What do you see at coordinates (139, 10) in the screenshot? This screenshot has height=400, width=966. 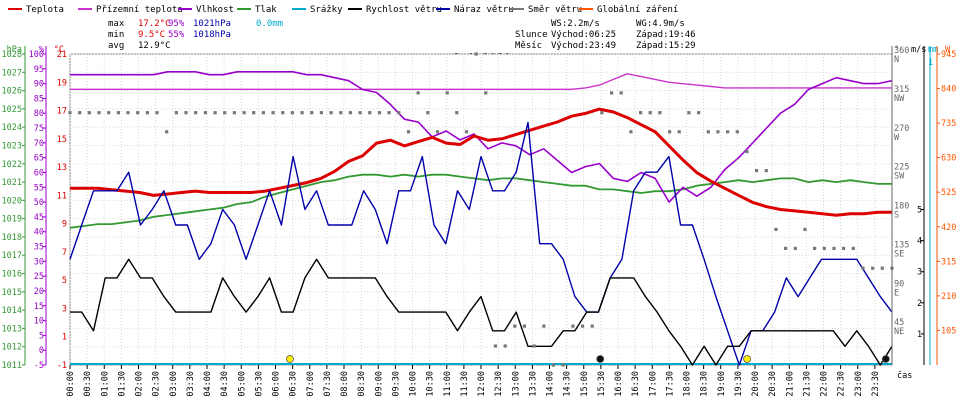 I see `legend-label: Přízemní teplota` at bounding box center [139, 10].